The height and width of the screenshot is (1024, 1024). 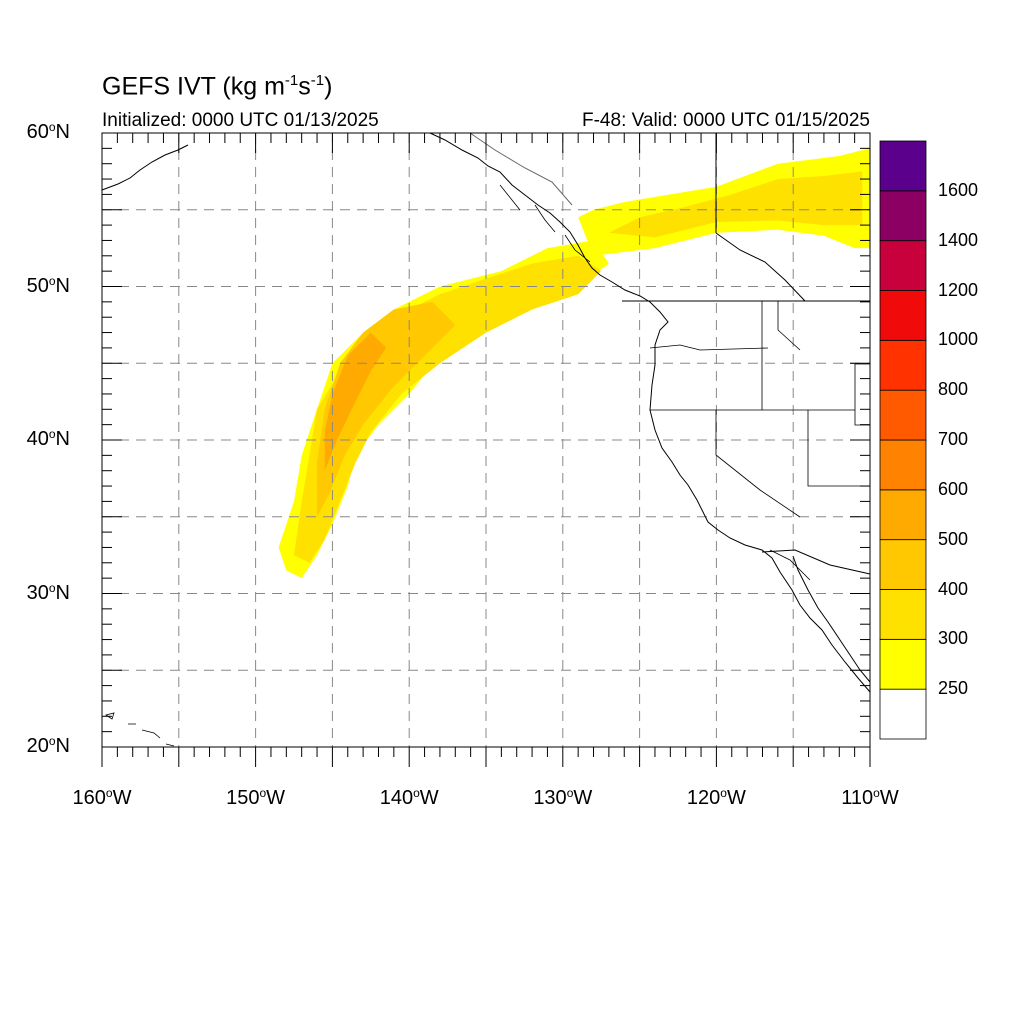 What do you see at coordinates (870, 797) in the screenshot?
I see `lon-label: 110oW` at bounding box center [870, 797].